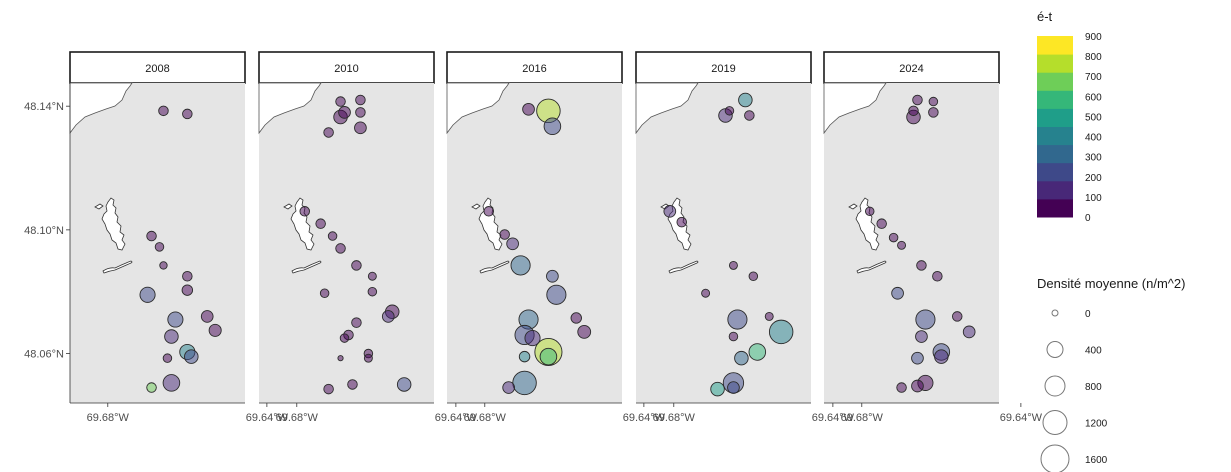 Image resolution: width=1231 pixels, height=472 pixels. I want to click on color-legend-label: 100, so click(1093, 198).